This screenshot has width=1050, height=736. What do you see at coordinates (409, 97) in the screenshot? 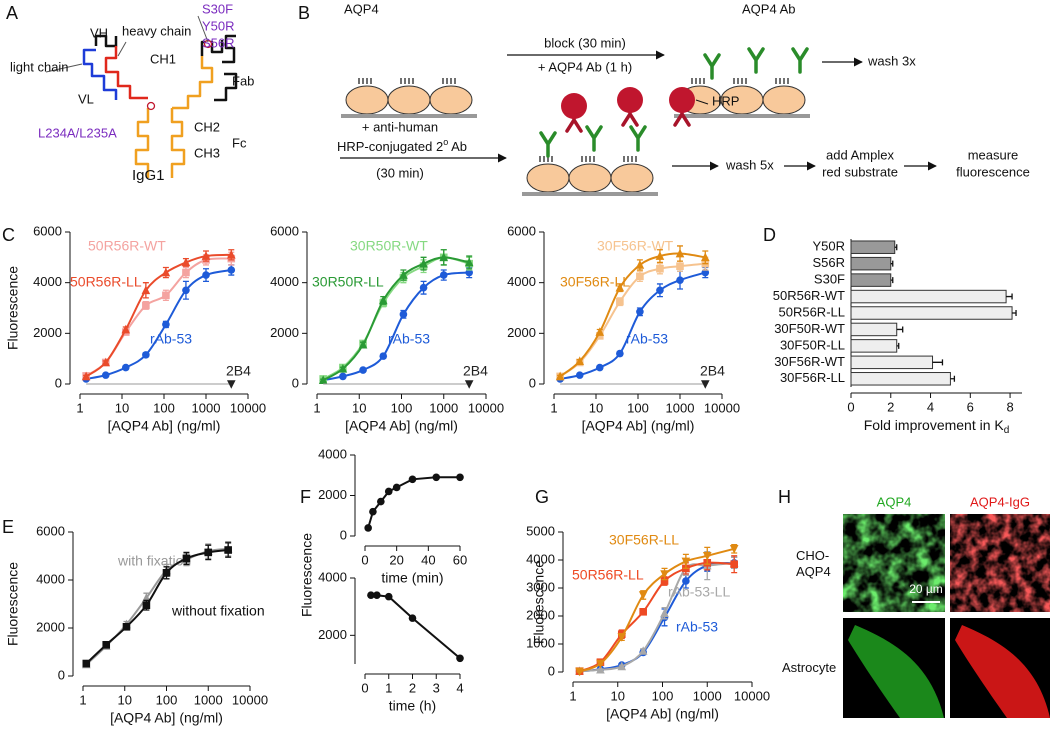
I see `cells` at bounding box center [409, 97].